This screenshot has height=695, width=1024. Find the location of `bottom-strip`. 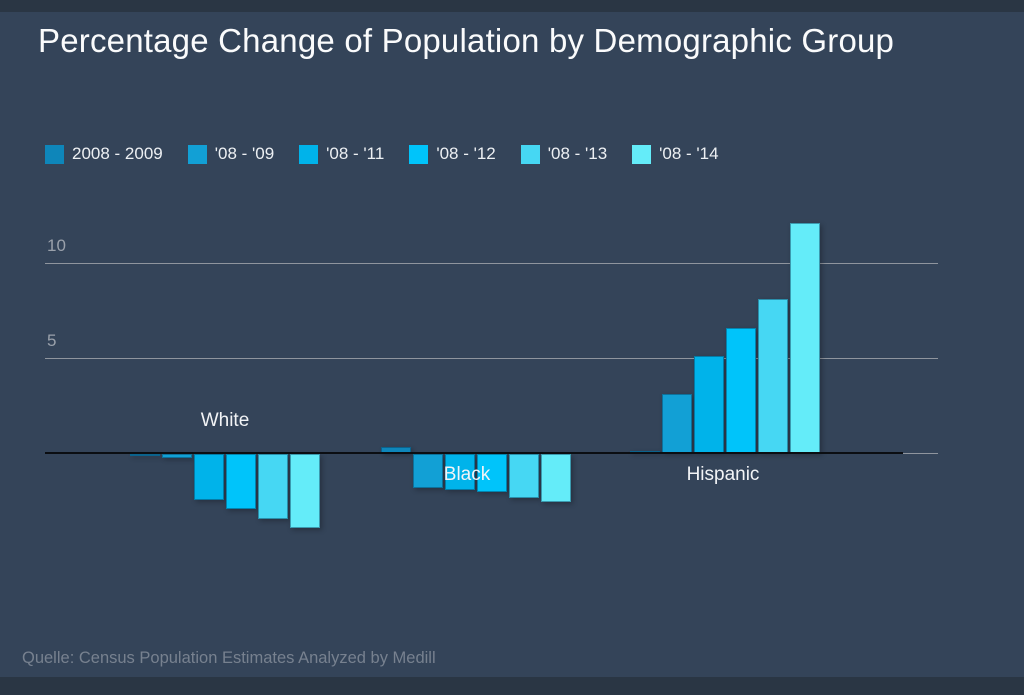

bottom-strip is located at coordinates (512, 686).